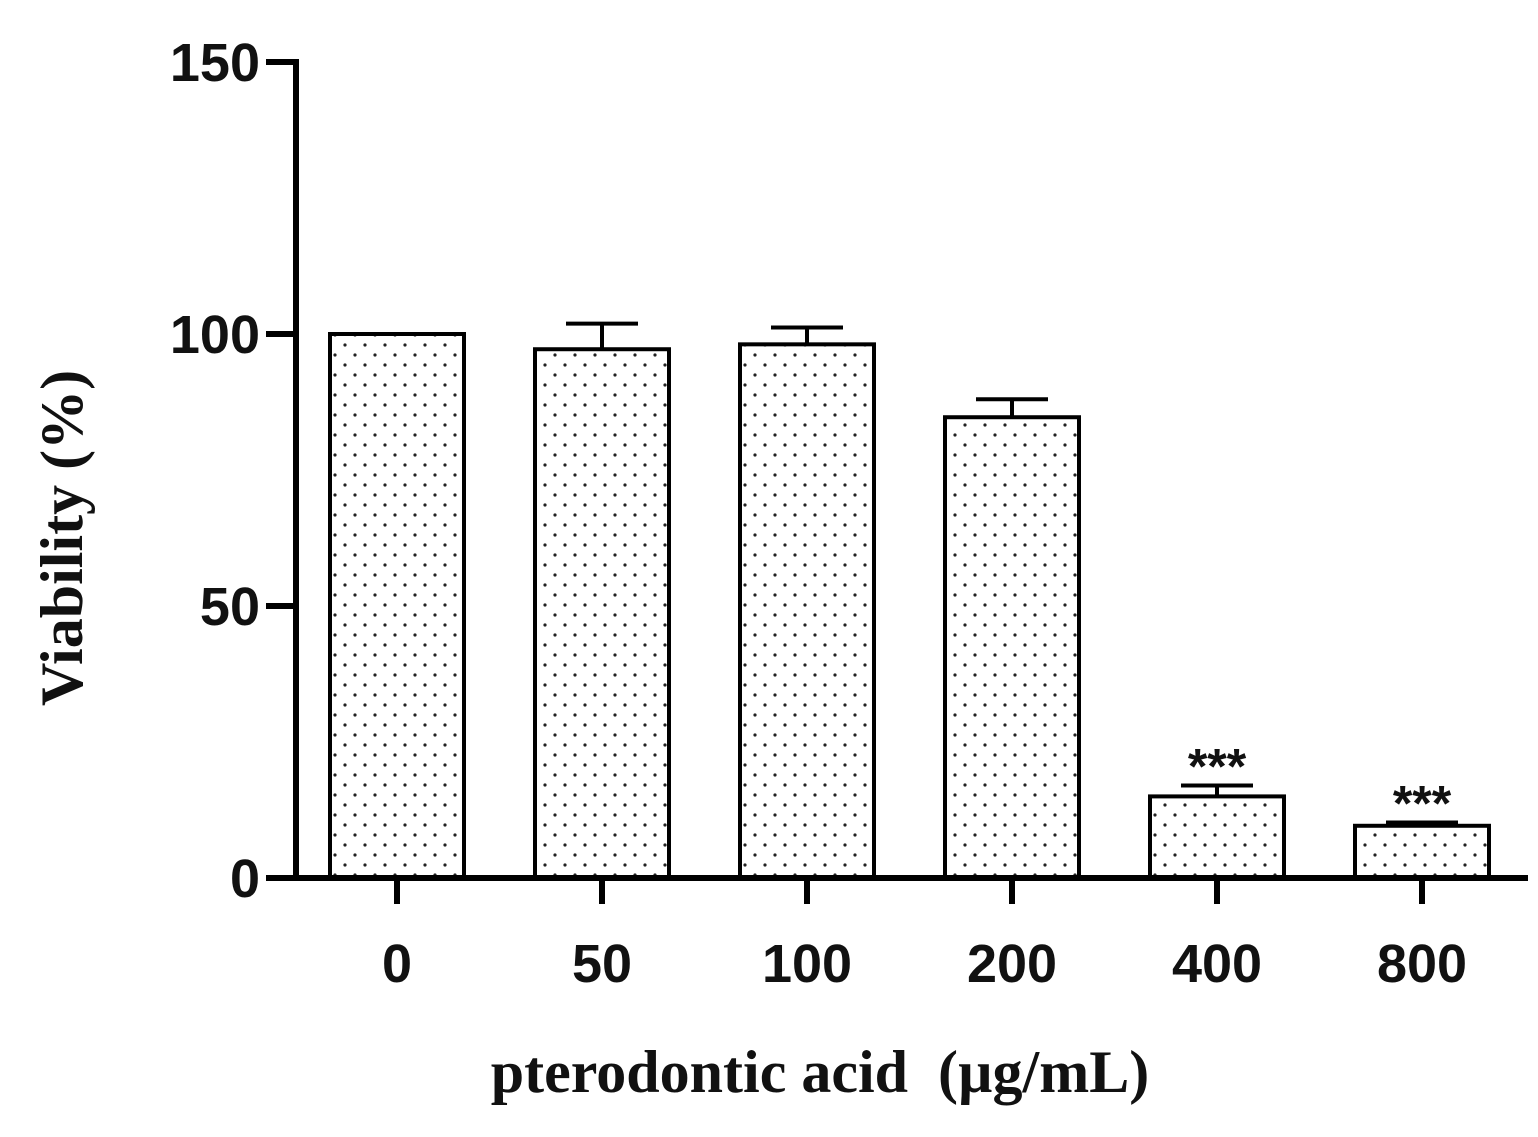 This screenshot has width=1538, height=1137. I want to click on y-tick-label: 150, so click(215, 63).